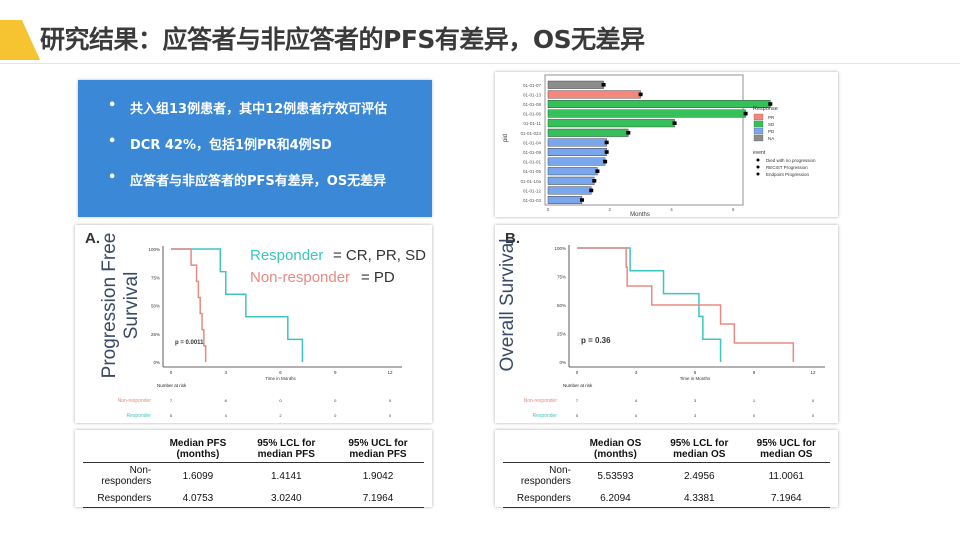 The height and width of the screenshot is (540, 960). What do you see at coordinates (699, 476) in the screenshot?
I see `table-cell: 2.4956` at bounding box center [699, 476].